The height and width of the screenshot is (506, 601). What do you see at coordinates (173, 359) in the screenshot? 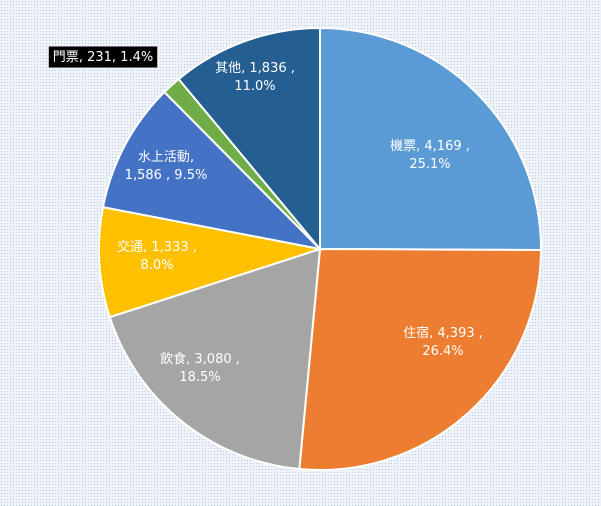
I see `slice-name: 飲食` at bounding box center [173, 359].